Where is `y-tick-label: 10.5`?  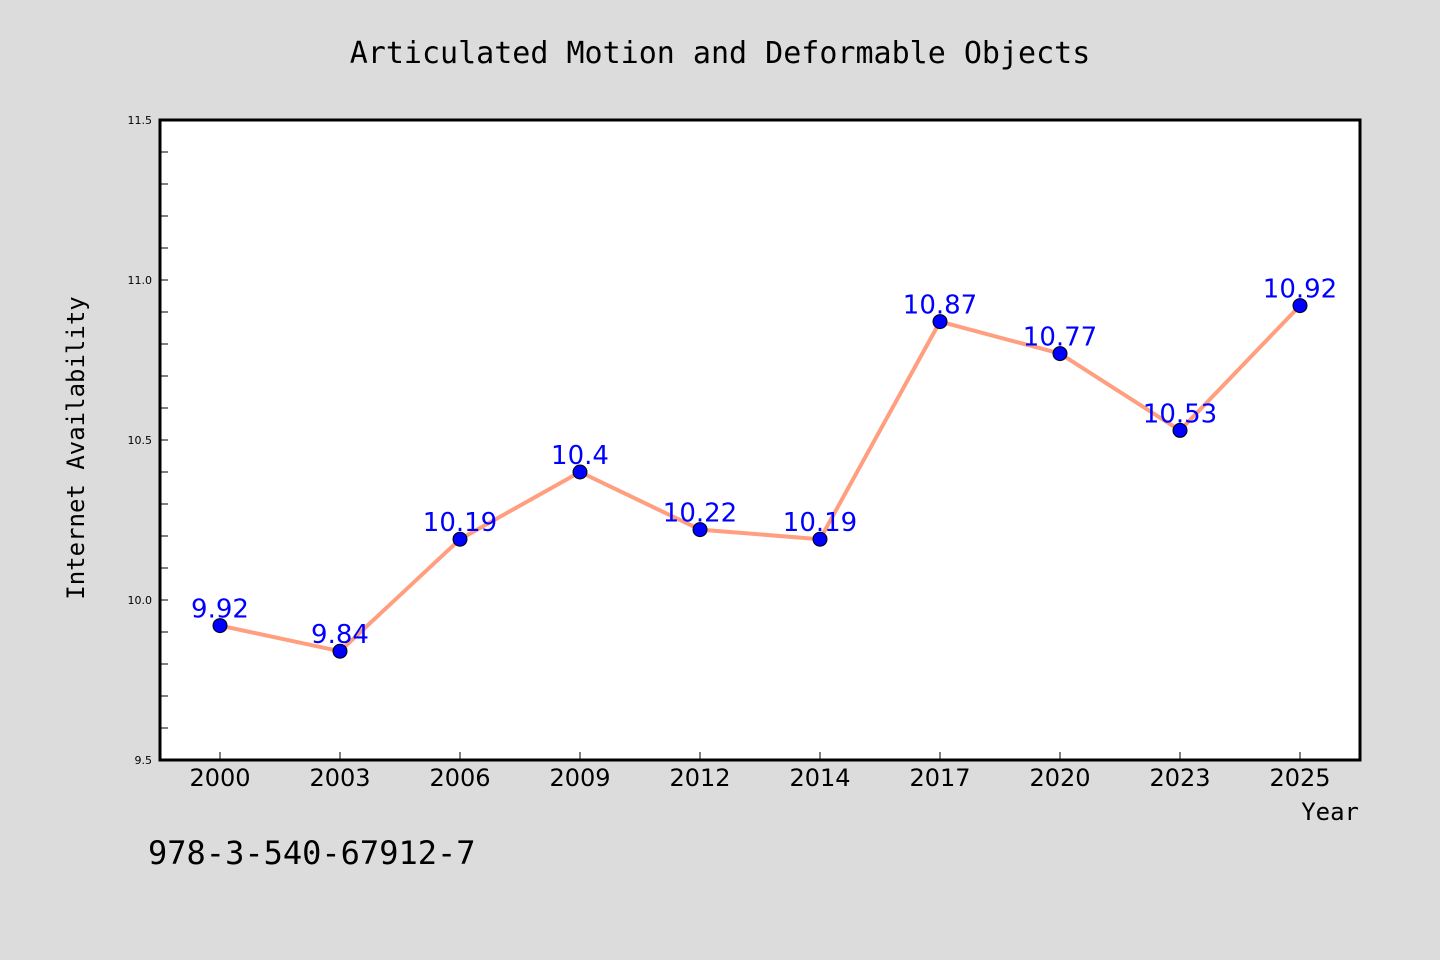 y-tick-label: 10.5 is located at coordinates (140, 440).